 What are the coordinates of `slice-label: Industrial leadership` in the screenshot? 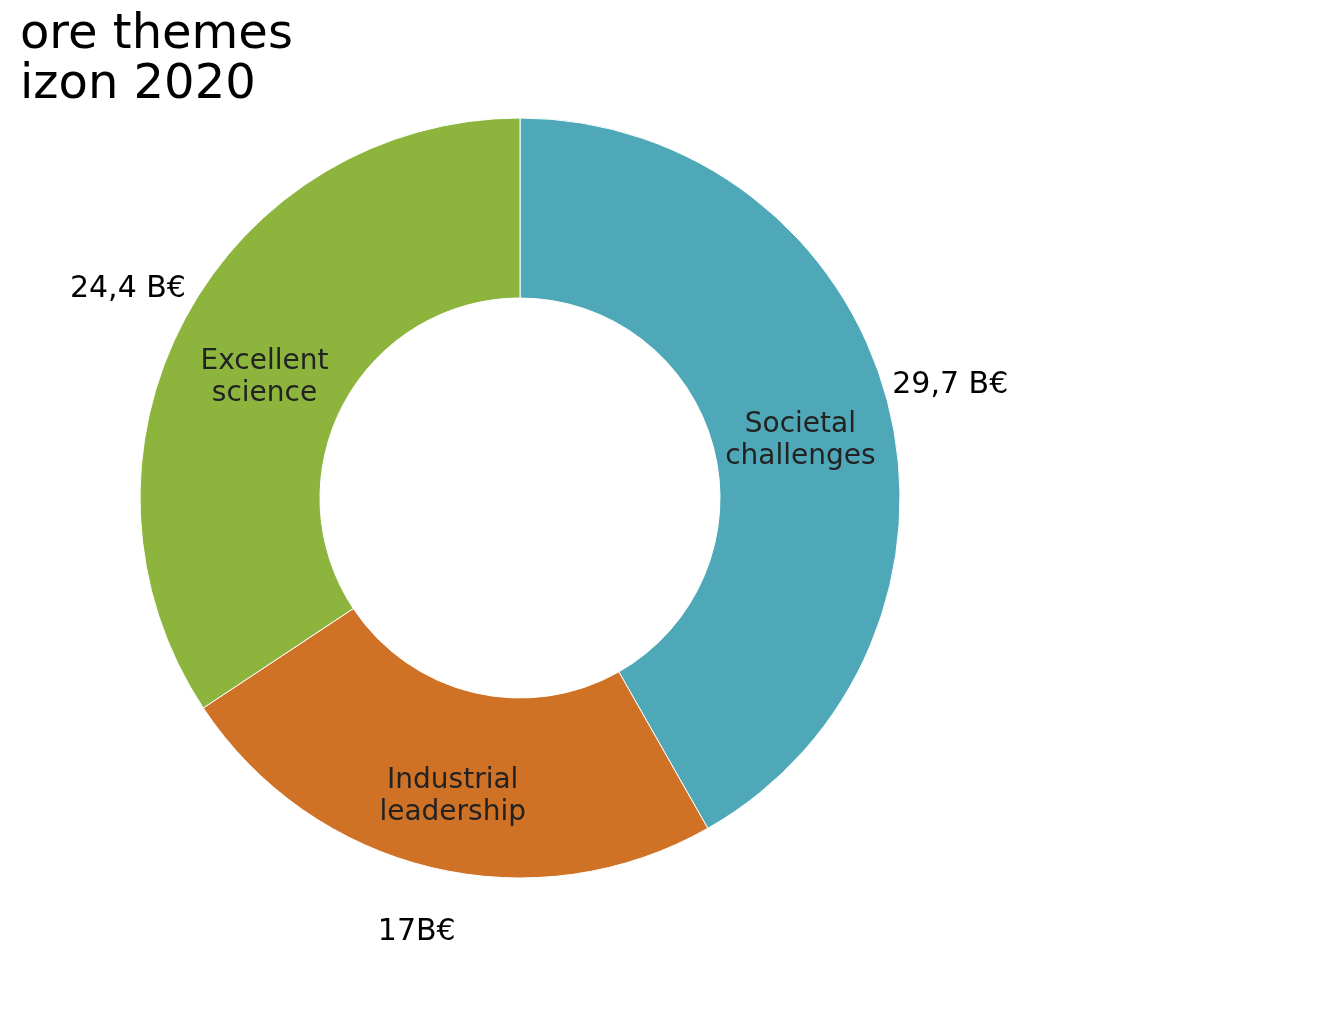 It's located at (452, 795).